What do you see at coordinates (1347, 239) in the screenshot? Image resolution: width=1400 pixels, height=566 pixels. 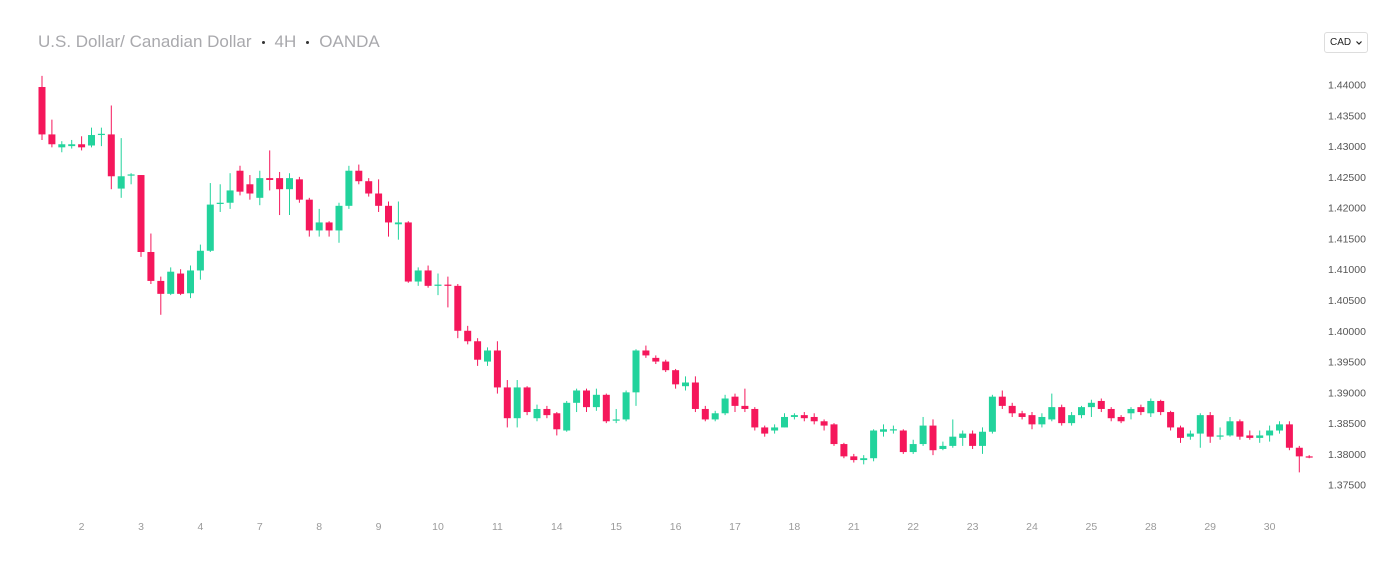 I see `y-tick-label: 1.41500` at bounding box center [1347, 239].